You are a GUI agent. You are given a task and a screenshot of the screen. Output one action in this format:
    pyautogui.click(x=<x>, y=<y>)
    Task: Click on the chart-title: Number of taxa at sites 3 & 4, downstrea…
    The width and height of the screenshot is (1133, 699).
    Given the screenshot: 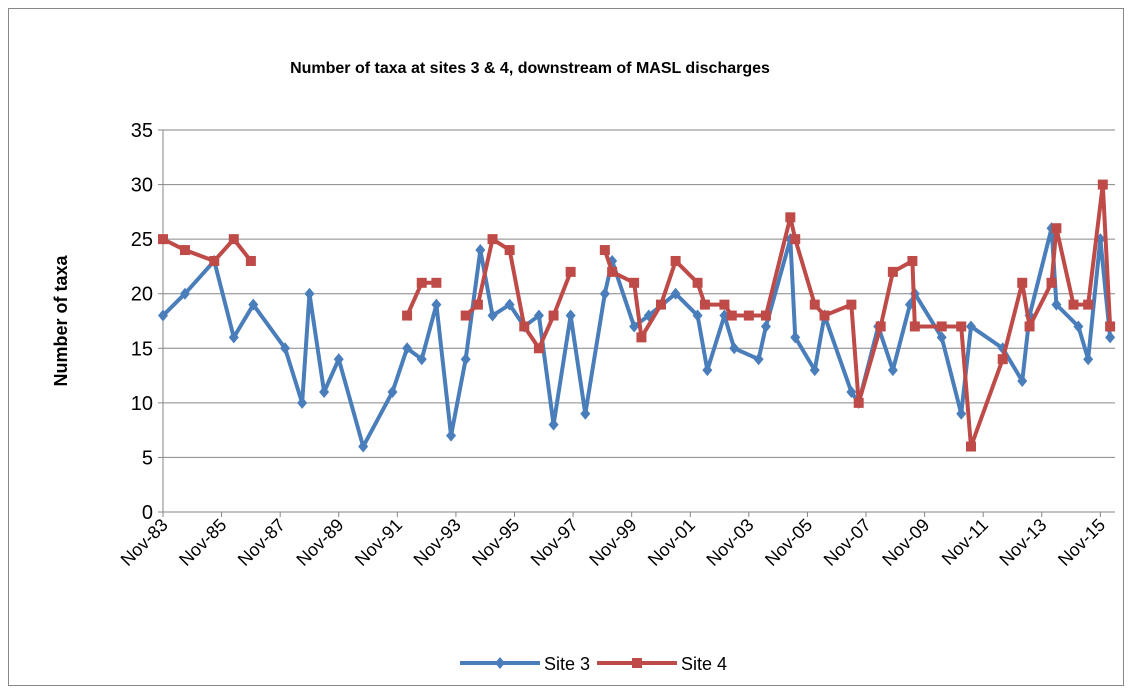 What is the action you would take?
    pyautogui.click(x=530, y=68)
    